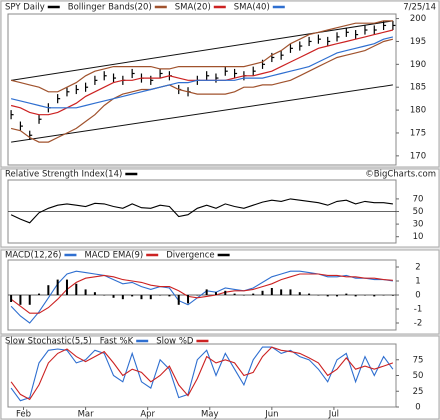 The image size is (440, 420). What do you see at coordinates (418, 88) in the screenshot?
I see `y-tick-label: 185` at bounding box center [418, 88].